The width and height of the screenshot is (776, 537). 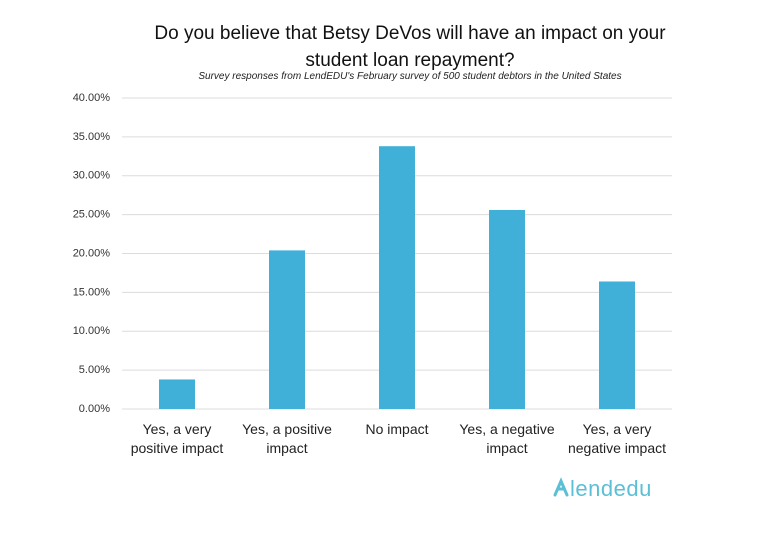 I want to click on x-tick-label: Yes, a very negative impact, so click(x=617, y=438).